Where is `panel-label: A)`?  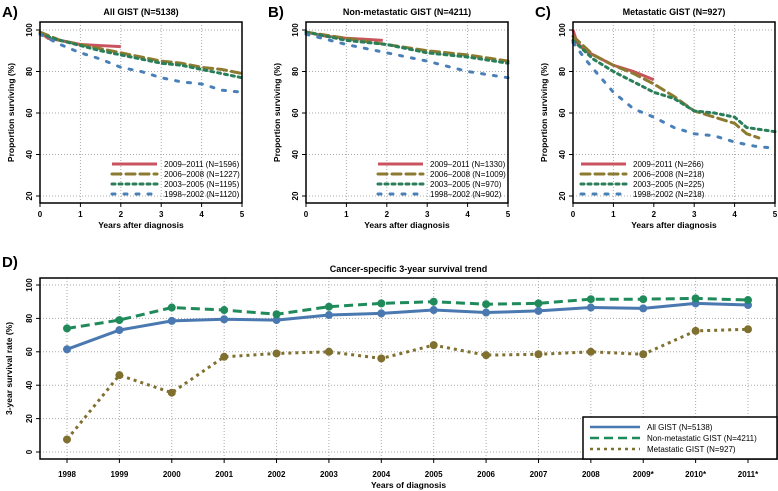
panel-label: A) is located at coordinates (10, 12).